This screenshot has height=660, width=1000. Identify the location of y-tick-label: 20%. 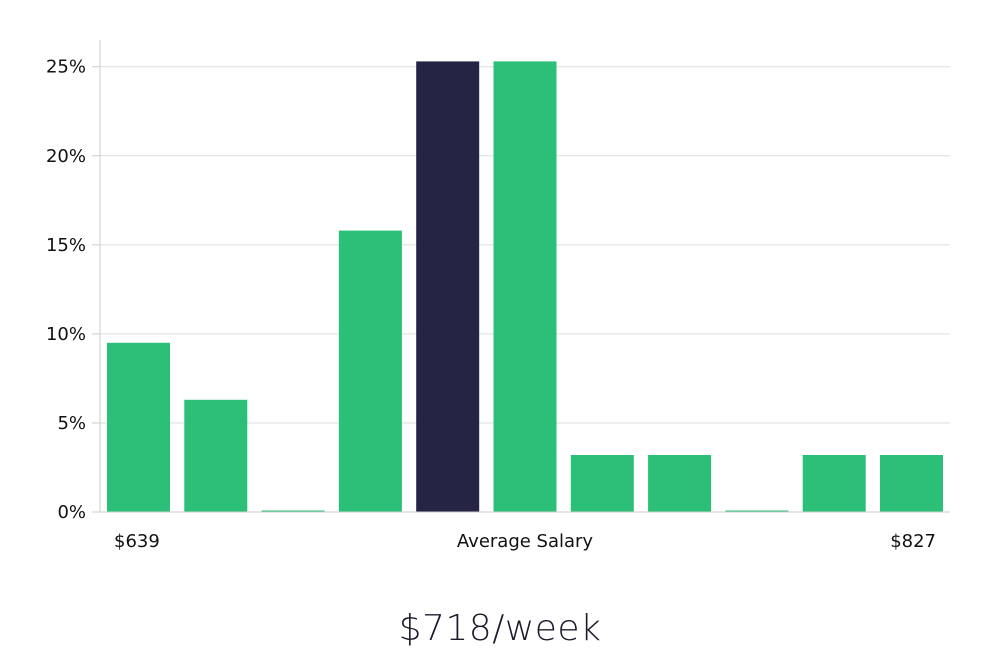
(66, 156).